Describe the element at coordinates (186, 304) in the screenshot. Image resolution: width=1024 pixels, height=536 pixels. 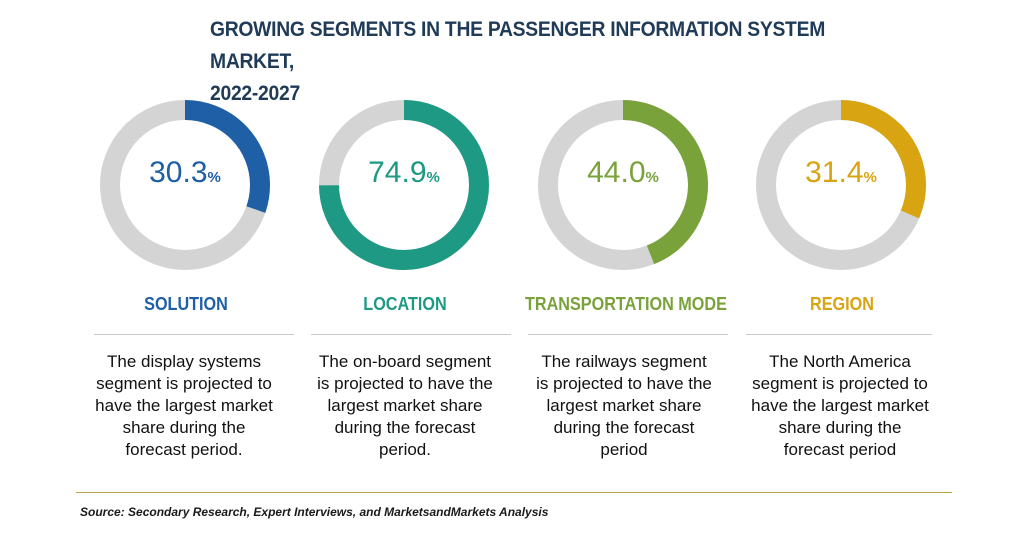
I see `category-label: SOLUTION` at that location.